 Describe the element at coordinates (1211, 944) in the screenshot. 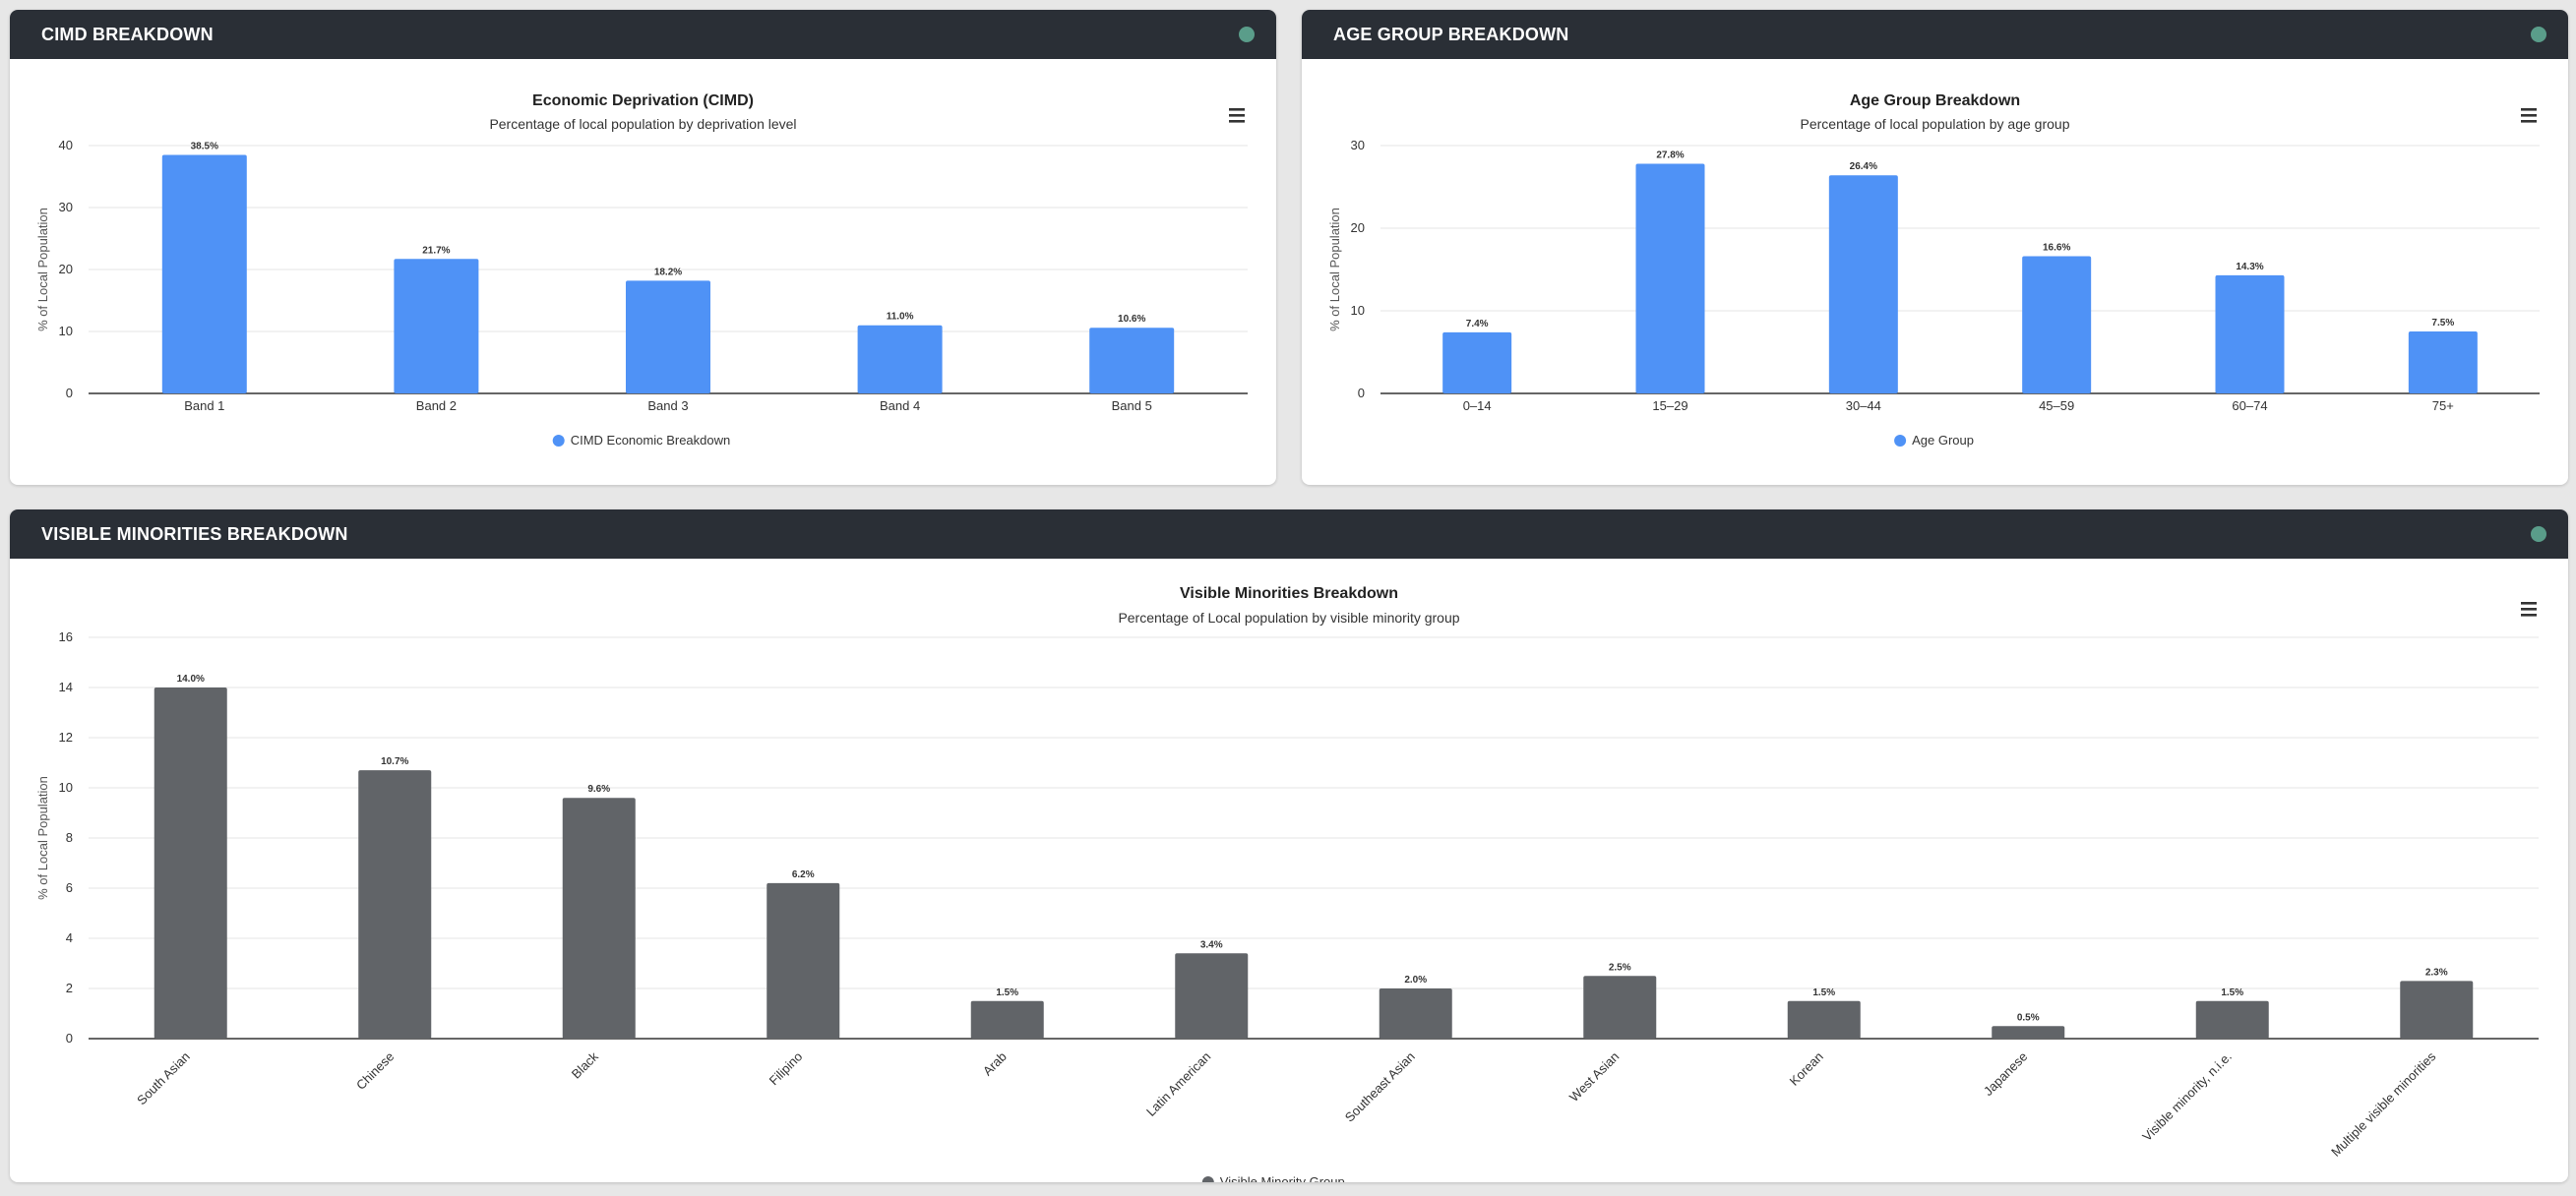

I see `data-label: 3.4%` at that location.